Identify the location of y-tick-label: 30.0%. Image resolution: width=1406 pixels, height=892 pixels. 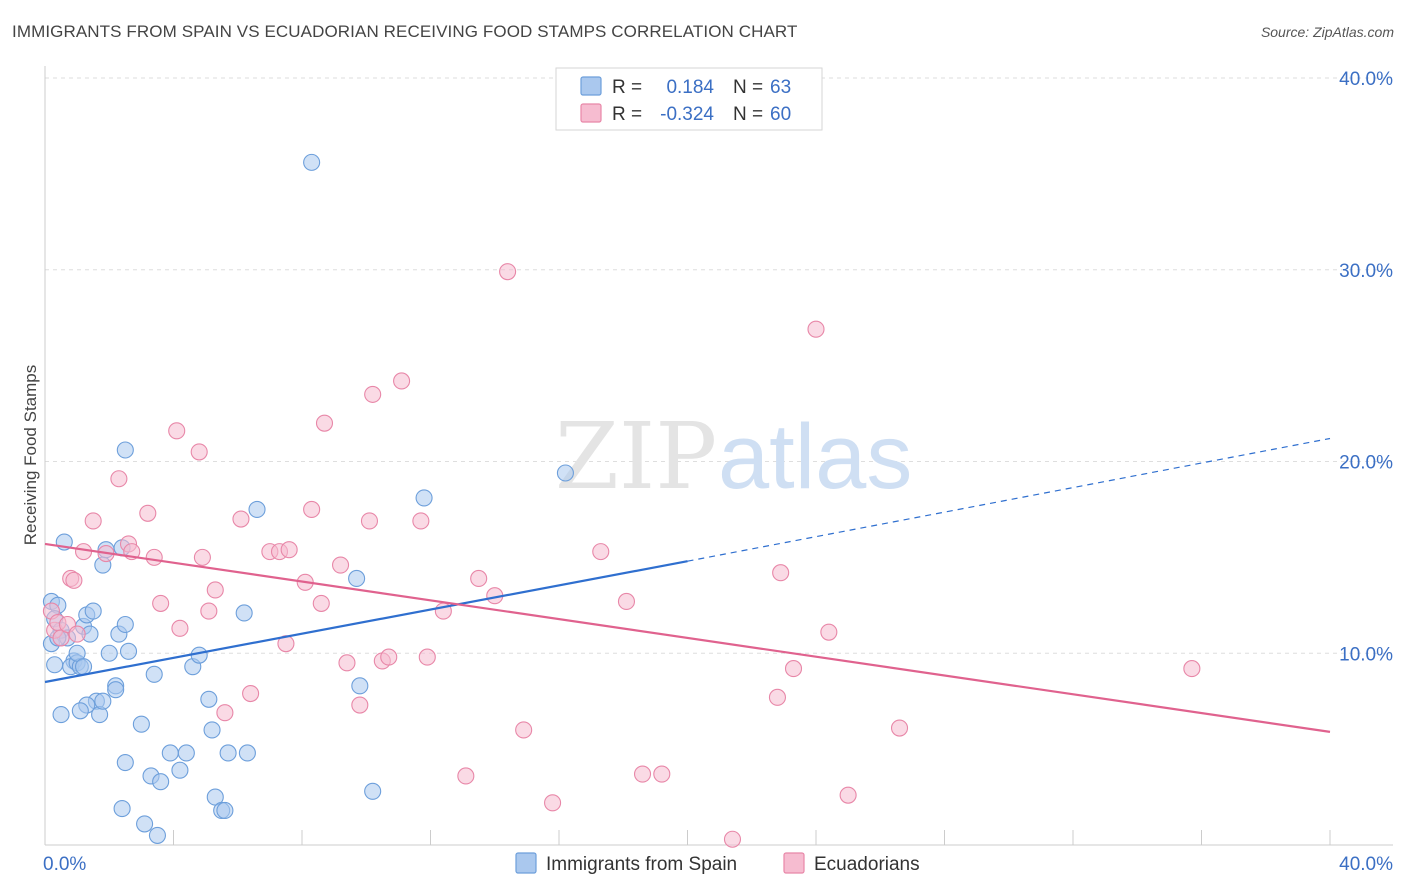
(1366, 271).